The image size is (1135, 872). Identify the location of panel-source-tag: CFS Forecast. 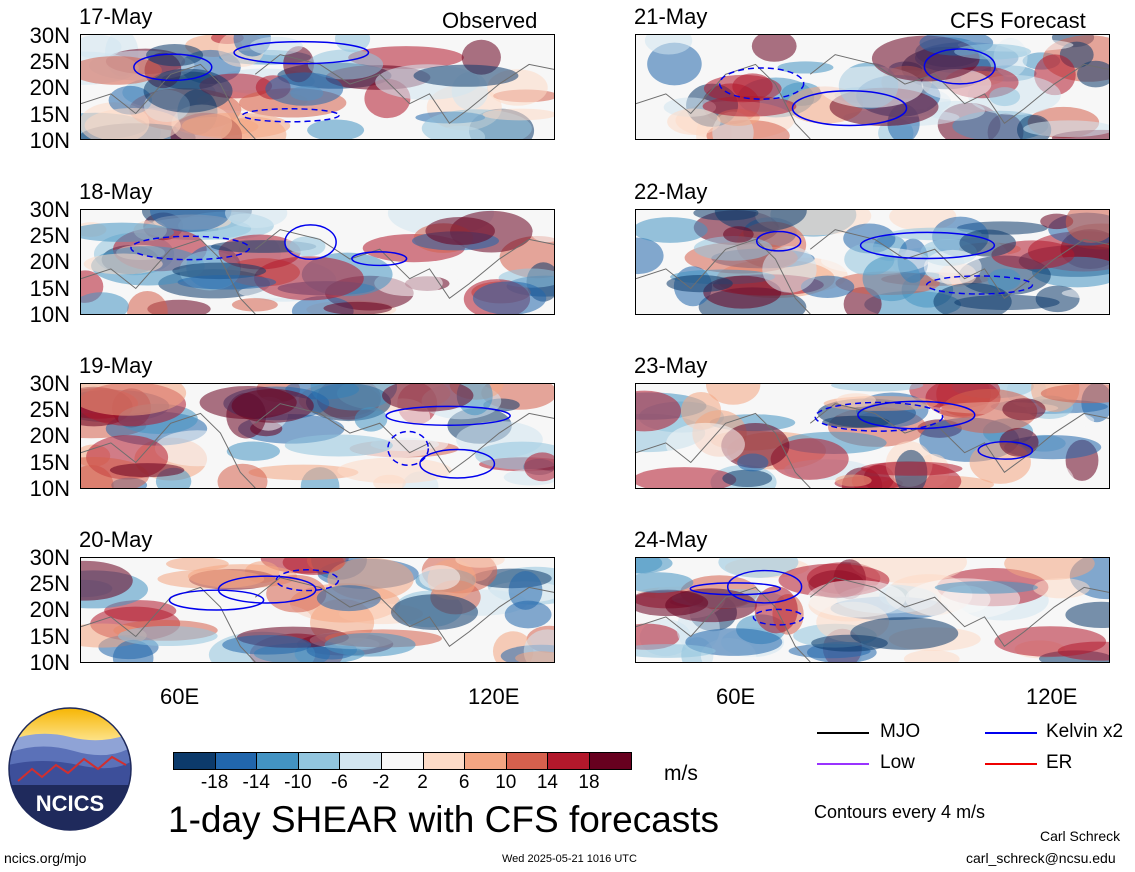
(1018, 20).